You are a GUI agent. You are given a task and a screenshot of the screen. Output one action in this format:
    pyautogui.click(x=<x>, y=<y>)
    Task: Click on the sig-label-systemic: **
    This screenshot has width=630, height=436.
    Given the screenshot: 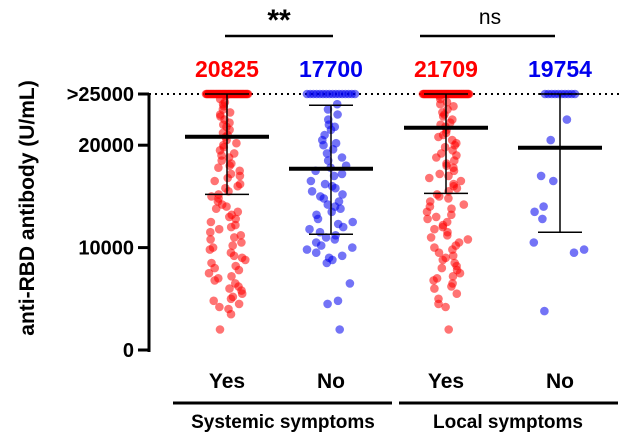 What is the action you would take?
    pyautogui.click(x=279, y=20)
    